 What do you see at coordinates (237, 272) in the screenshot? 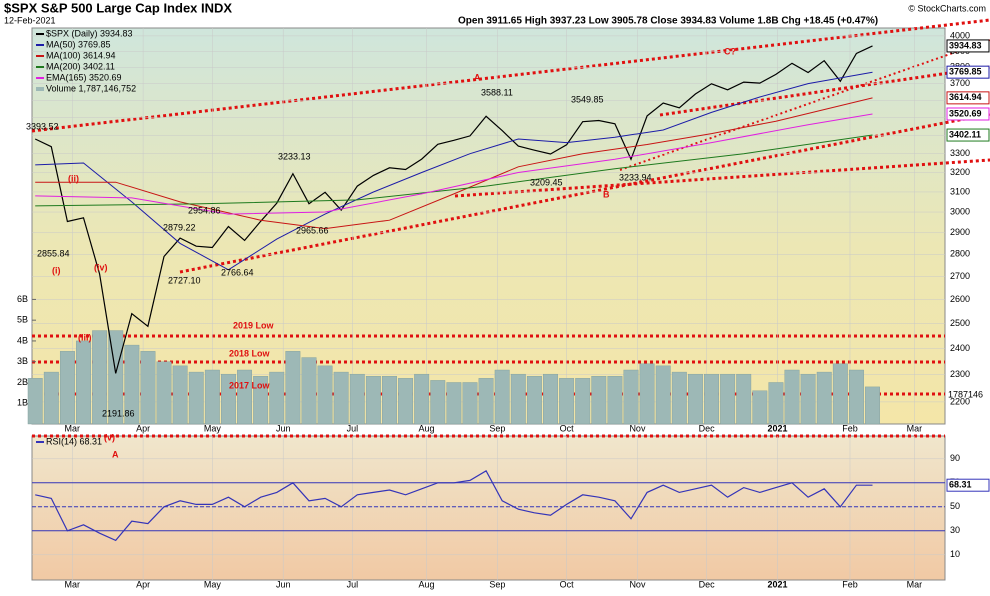
I see `annotation: 2766.64` at bounding box center [237, 272].